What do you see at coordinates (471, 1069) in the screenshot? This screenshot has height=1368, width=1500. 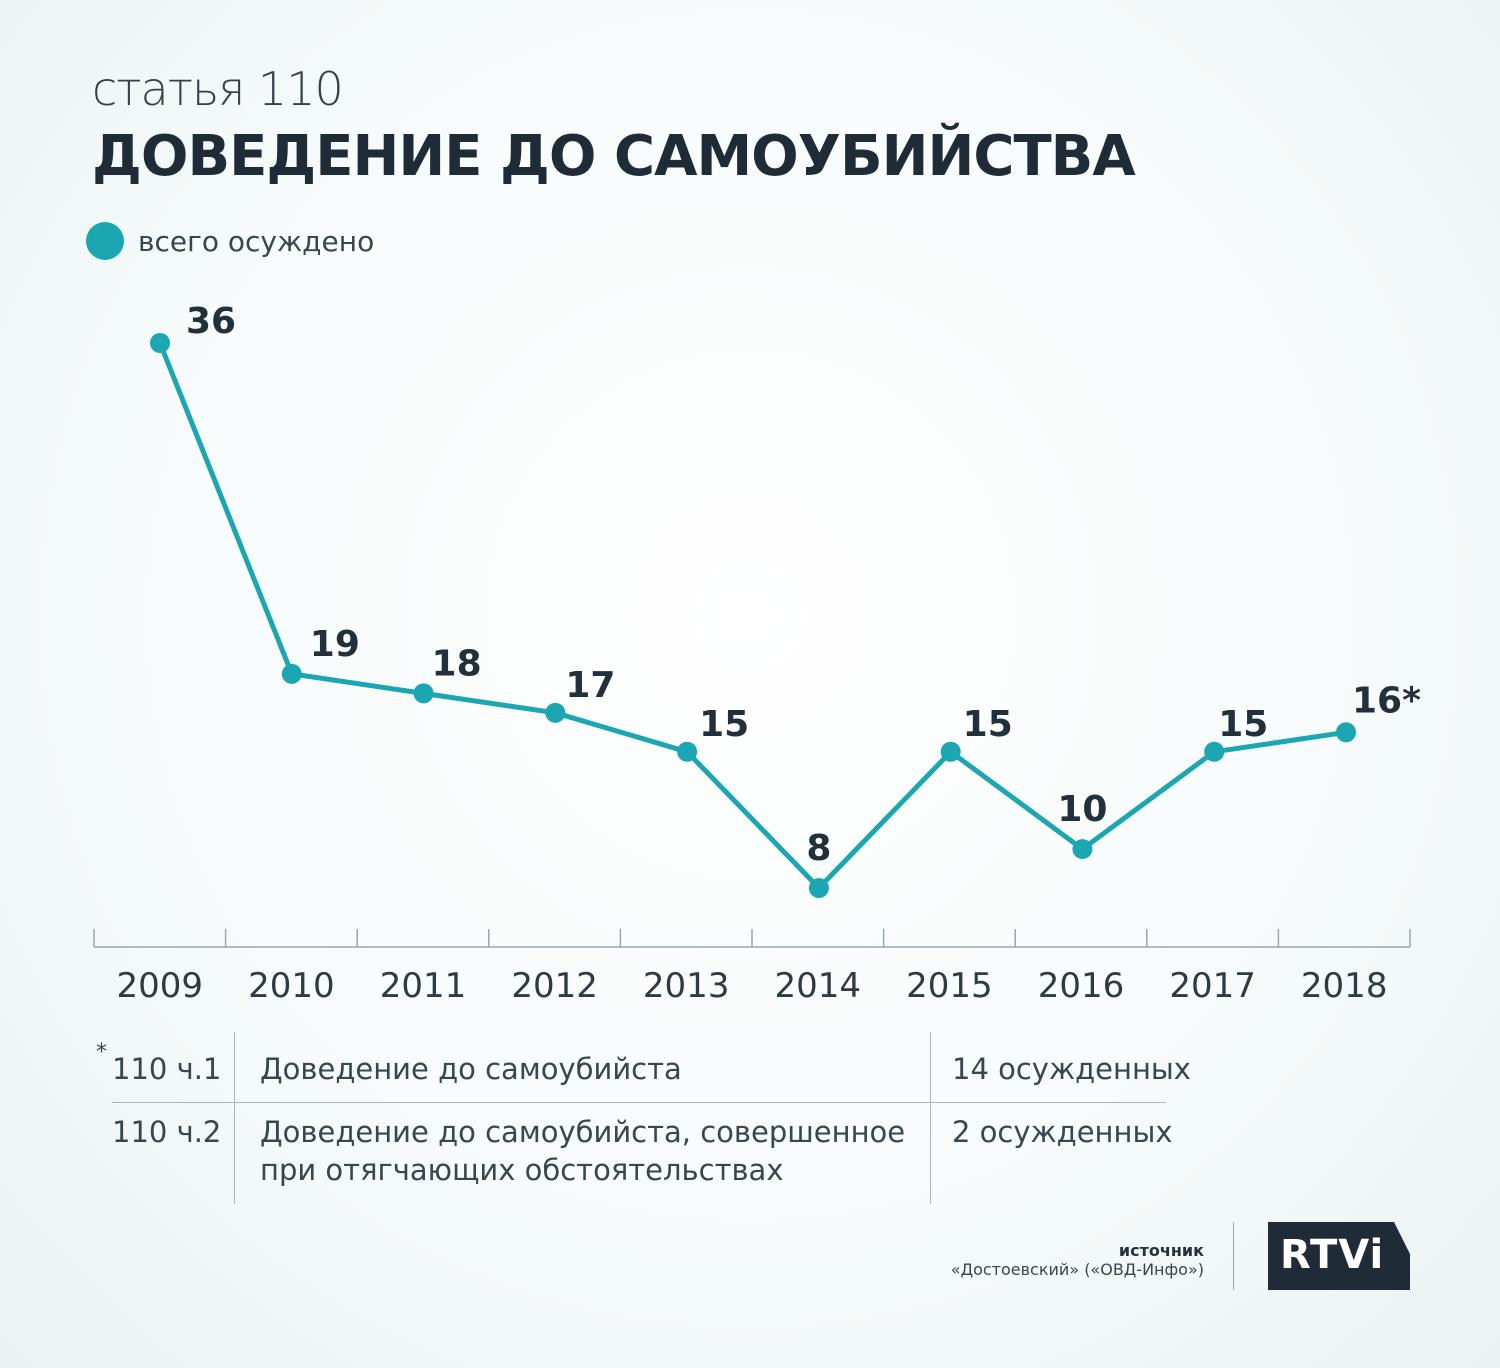 I see `row1-description: Доведение до самоубийста` at bounding box center [471, 1069].